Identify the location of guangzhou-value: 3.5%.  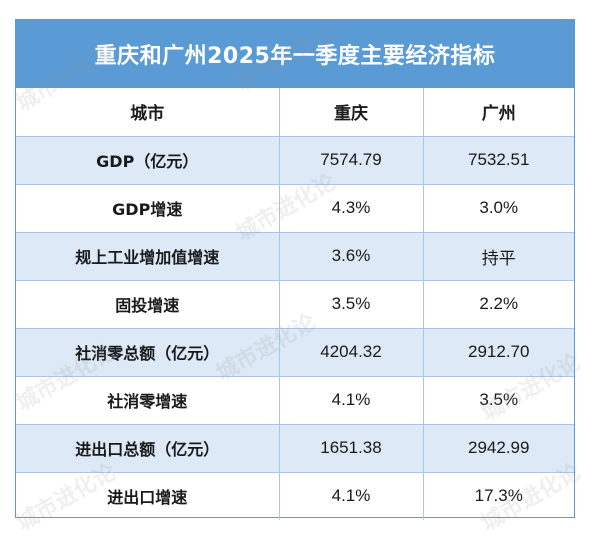
(498, 400).